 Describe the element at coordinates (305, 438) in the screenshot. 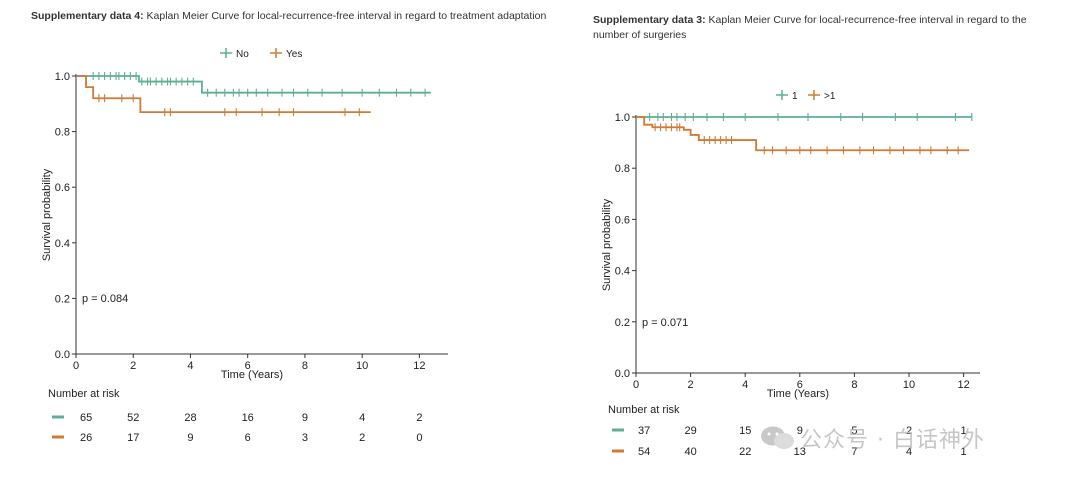

I see `risk-value: 3` at that location.